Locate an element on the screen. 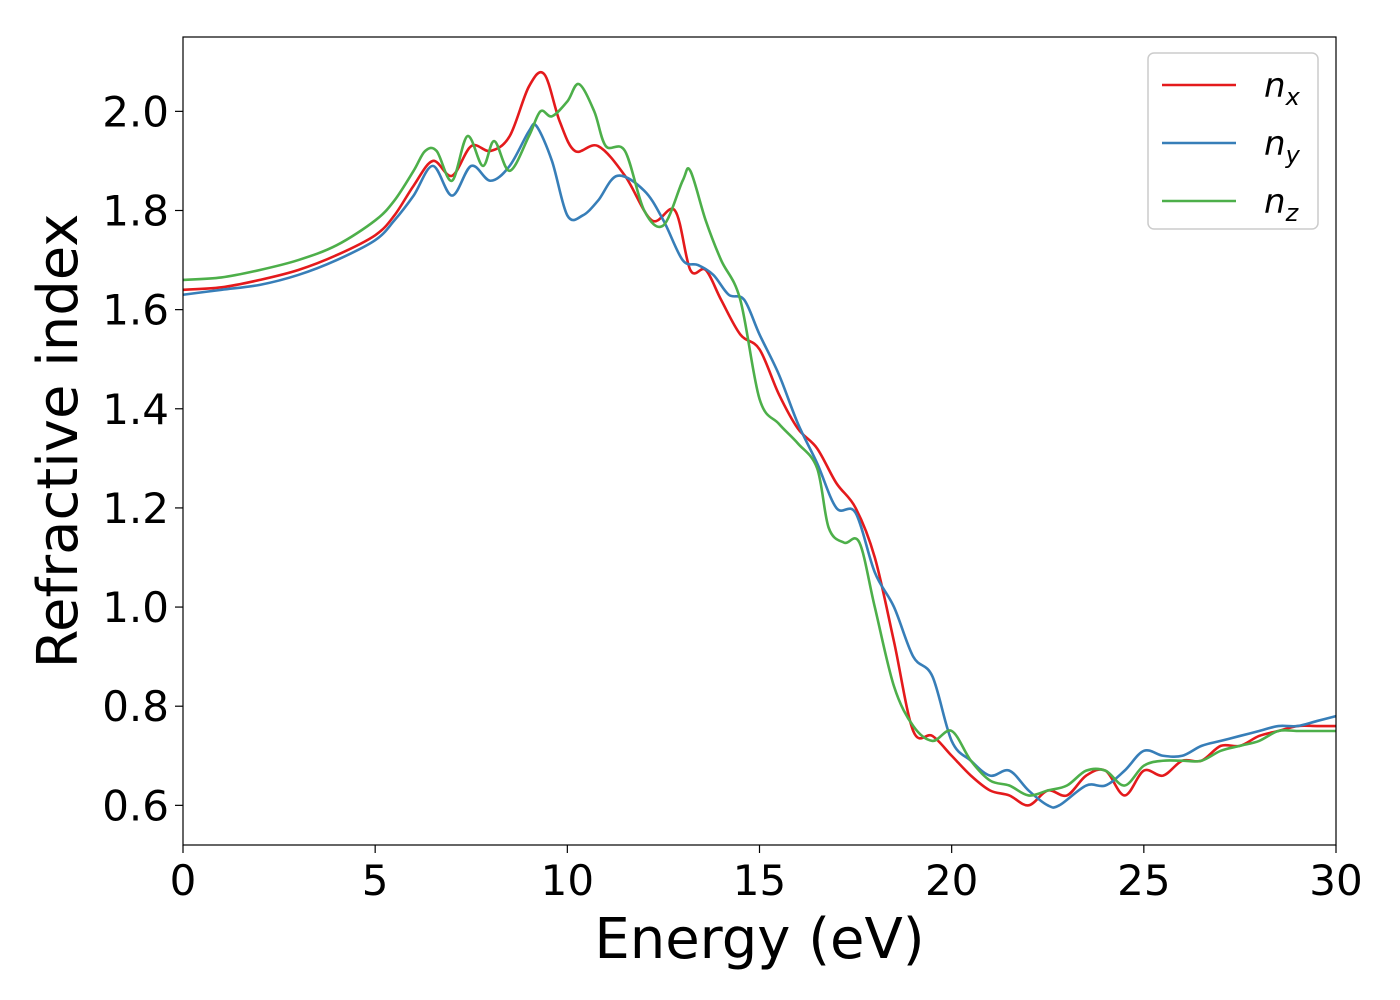 Image resolution: width=1400 pixels, height=1000 pixels. legend-box is located at coordinates (1233, 141).